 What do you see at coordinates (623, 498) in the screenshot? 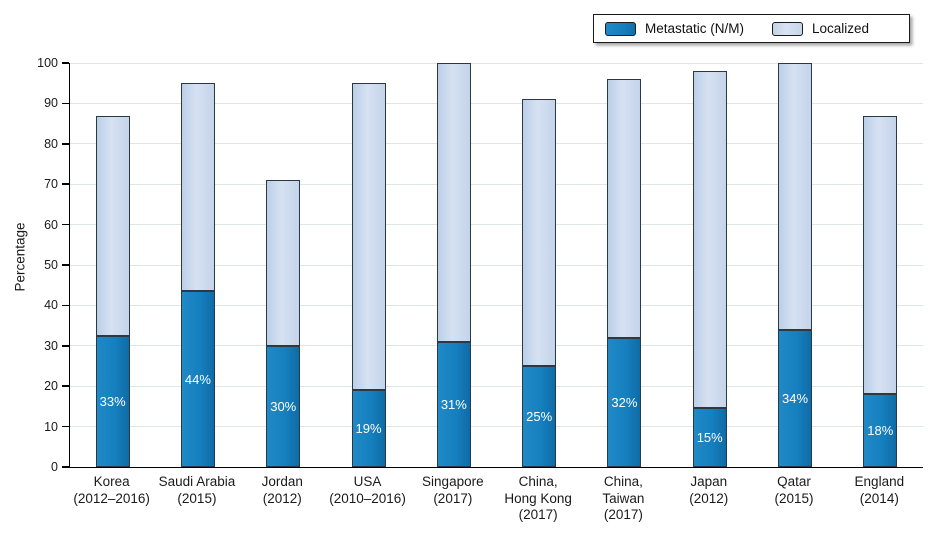
I see `x-tick-label: China, Taiwan (2017)` at bounding box center [623, 498].